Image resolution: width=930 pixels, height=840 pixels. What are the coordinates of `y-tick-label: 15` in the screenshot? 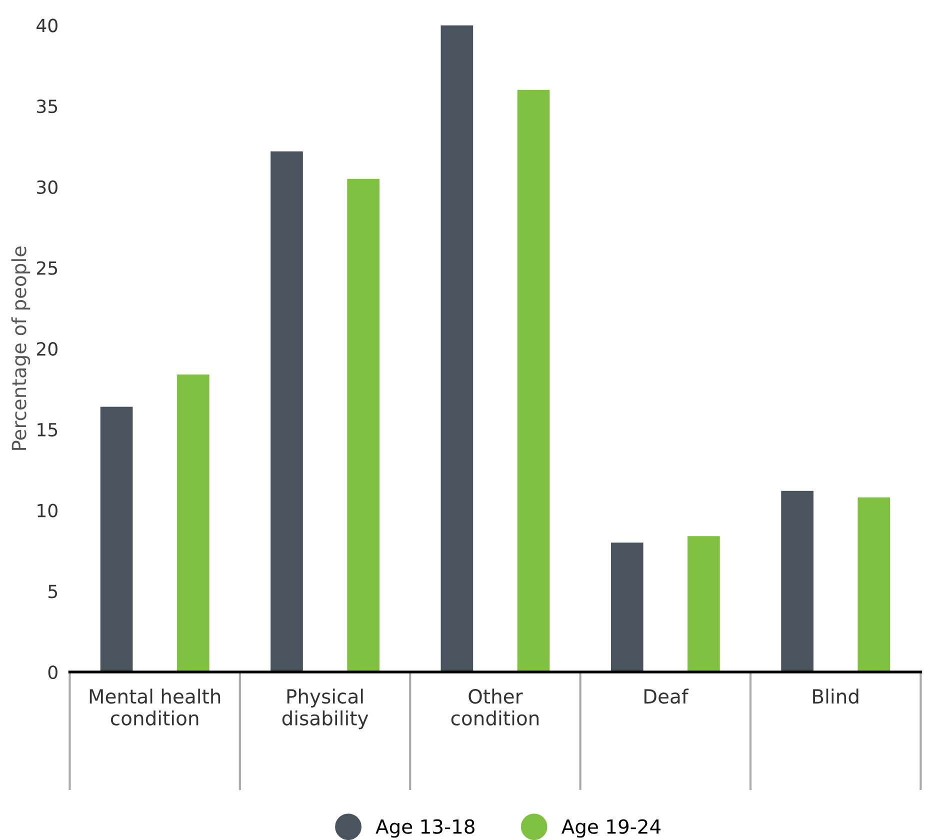 It's located at (48, 430).